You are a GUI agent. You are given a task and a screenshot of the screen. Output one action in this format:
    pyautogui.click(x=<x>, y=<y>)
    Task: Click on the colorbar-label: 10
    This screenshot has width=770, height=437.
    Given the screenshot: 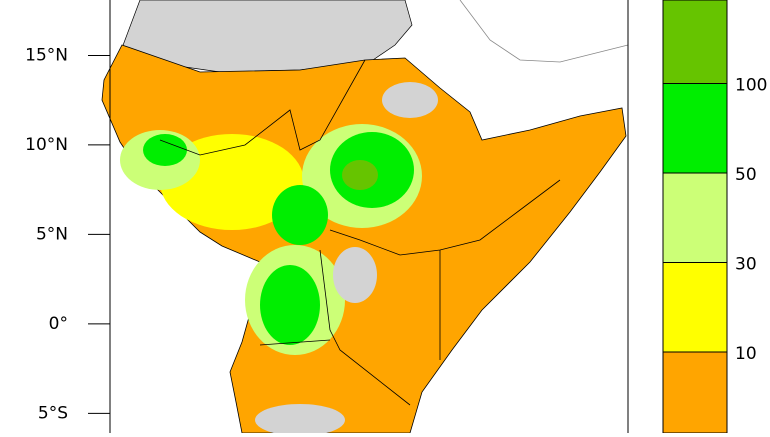 What is the action you would take?
    pyautogui.click(x=746, y=354)
    